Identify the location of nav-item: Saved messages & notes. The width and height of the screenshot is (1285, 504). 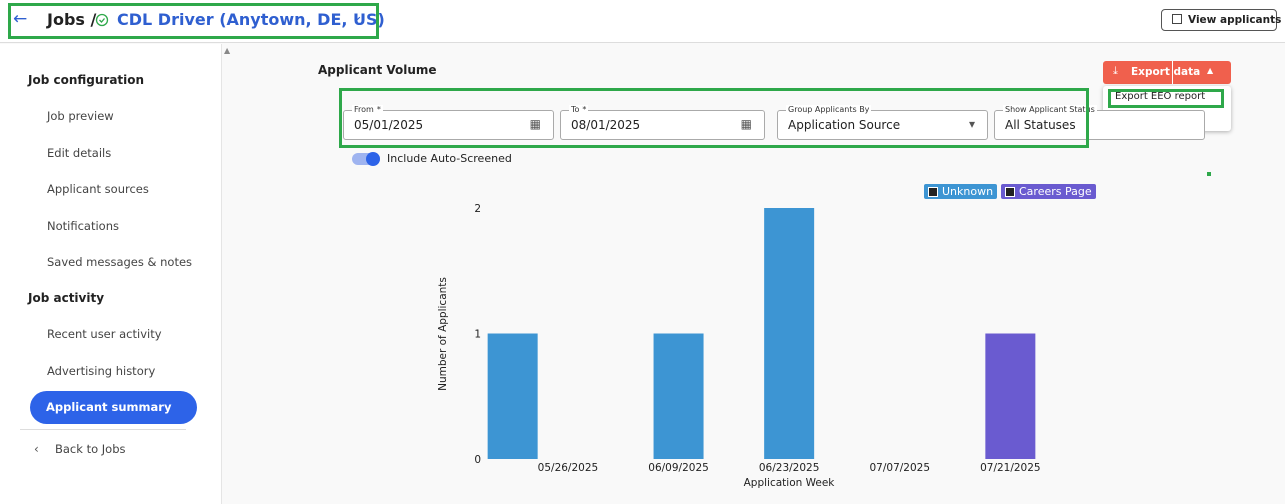
(120, 262).